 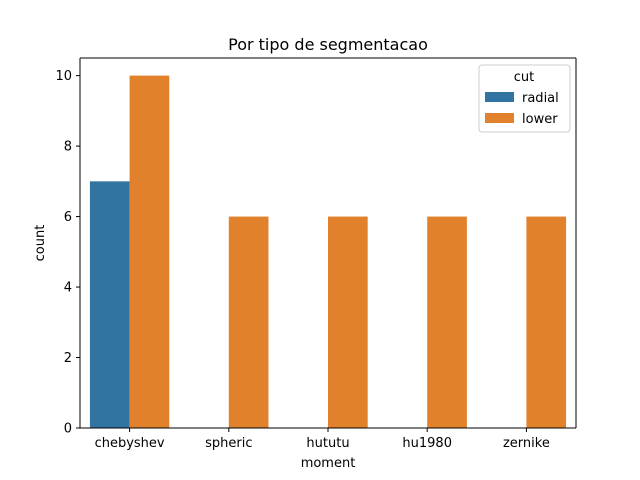 I want to click on y-tick-label: 6, so click(x=68, y=217).